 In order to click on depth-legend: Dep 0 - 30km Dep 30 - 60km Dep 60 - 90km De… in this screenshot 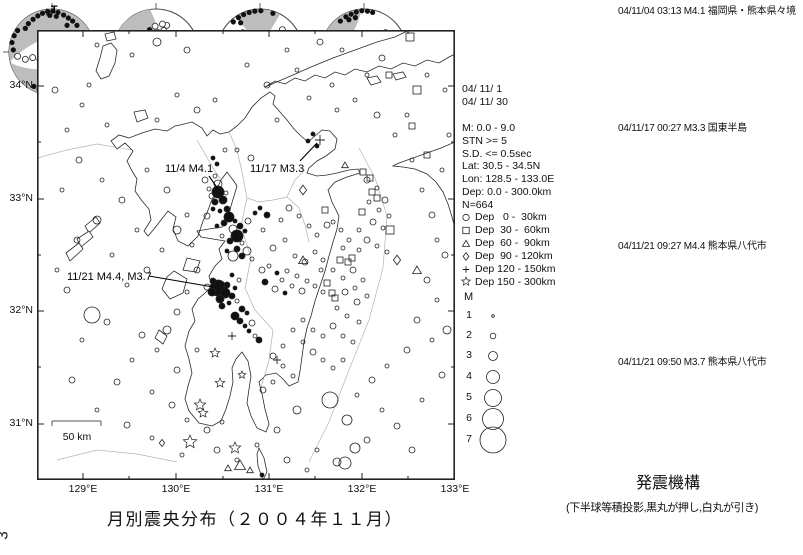, I will do `click(507, 249)`.